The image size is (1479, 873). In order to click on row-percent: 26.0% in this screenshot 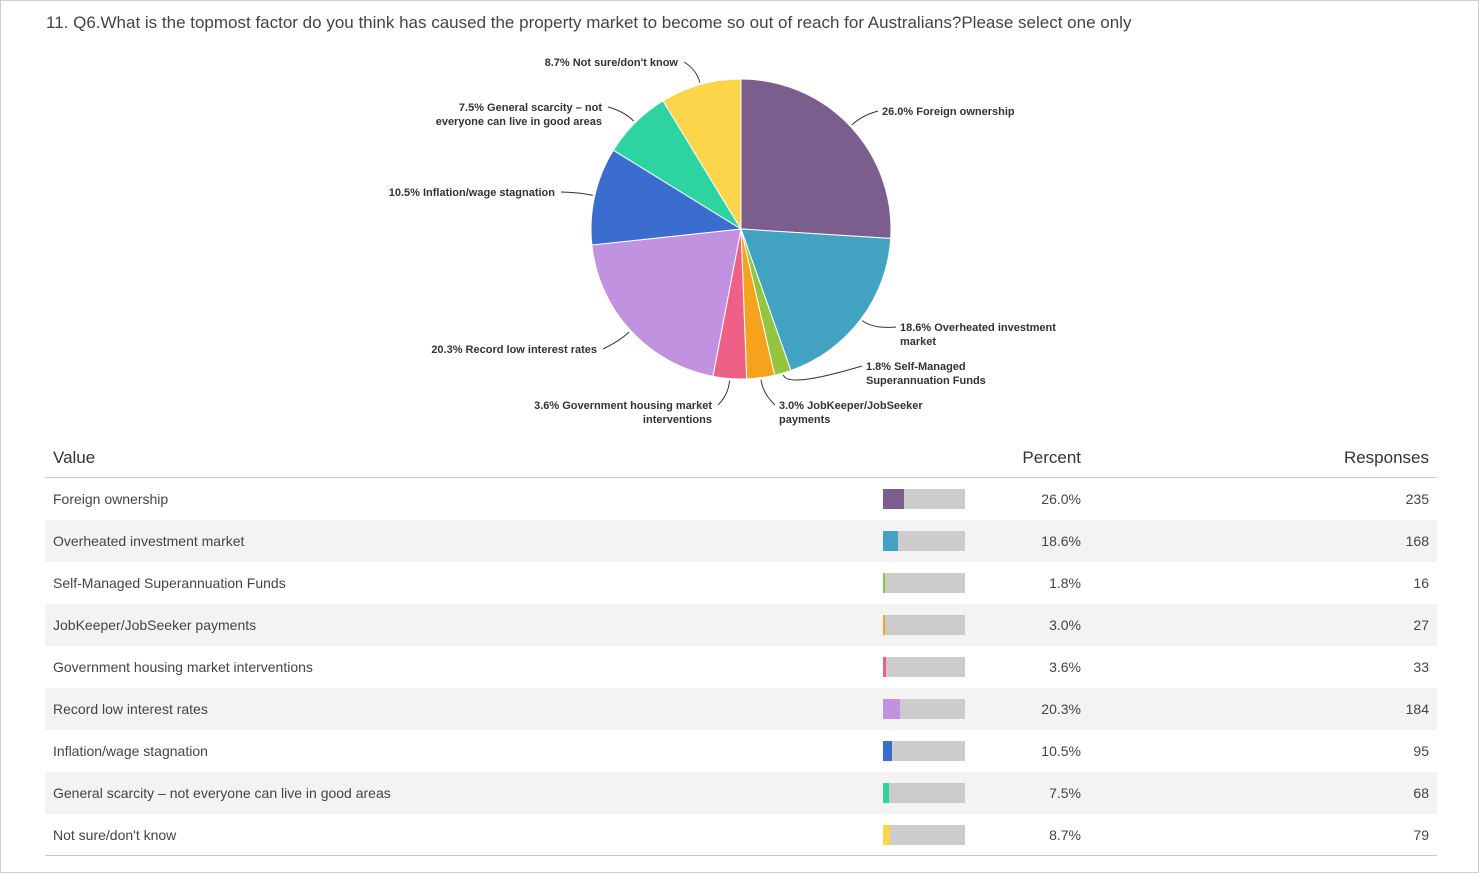, I will do `click(1061, 499)`.